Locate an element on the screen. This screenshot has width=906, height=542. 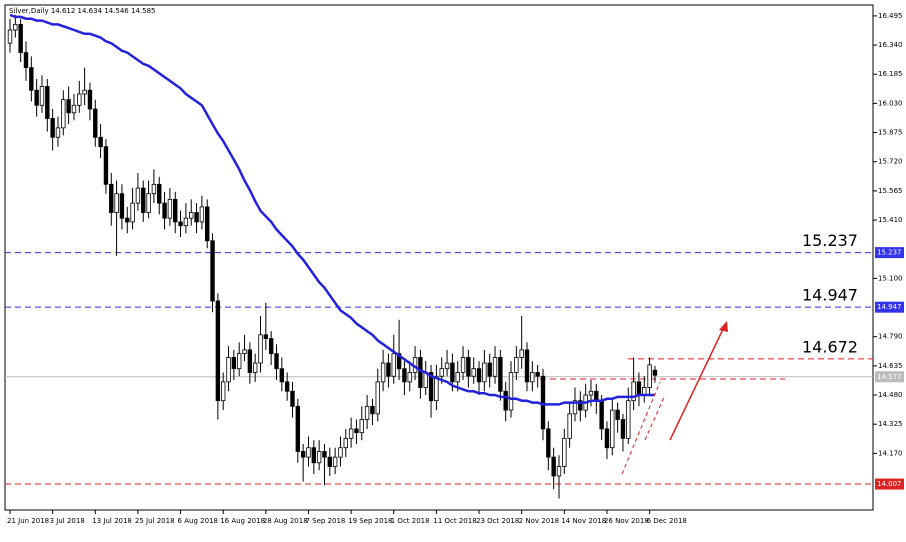
price-tag-label: 14.947 is located at coordinates (889, 307).